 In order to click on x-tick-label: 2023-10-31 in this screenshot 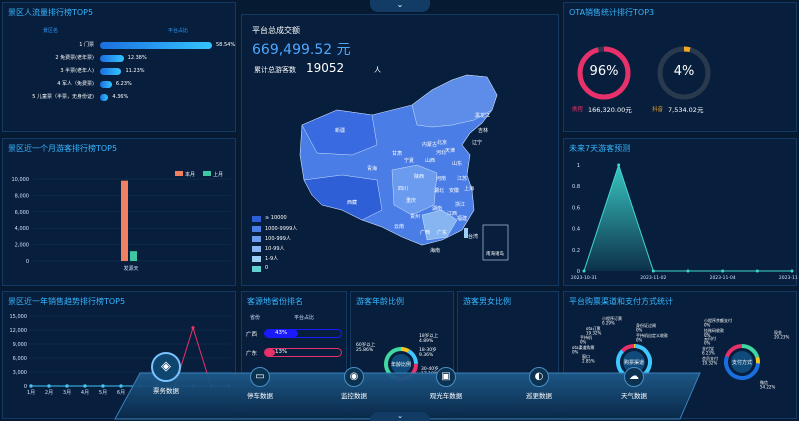, I will do `click(584, 278)`.